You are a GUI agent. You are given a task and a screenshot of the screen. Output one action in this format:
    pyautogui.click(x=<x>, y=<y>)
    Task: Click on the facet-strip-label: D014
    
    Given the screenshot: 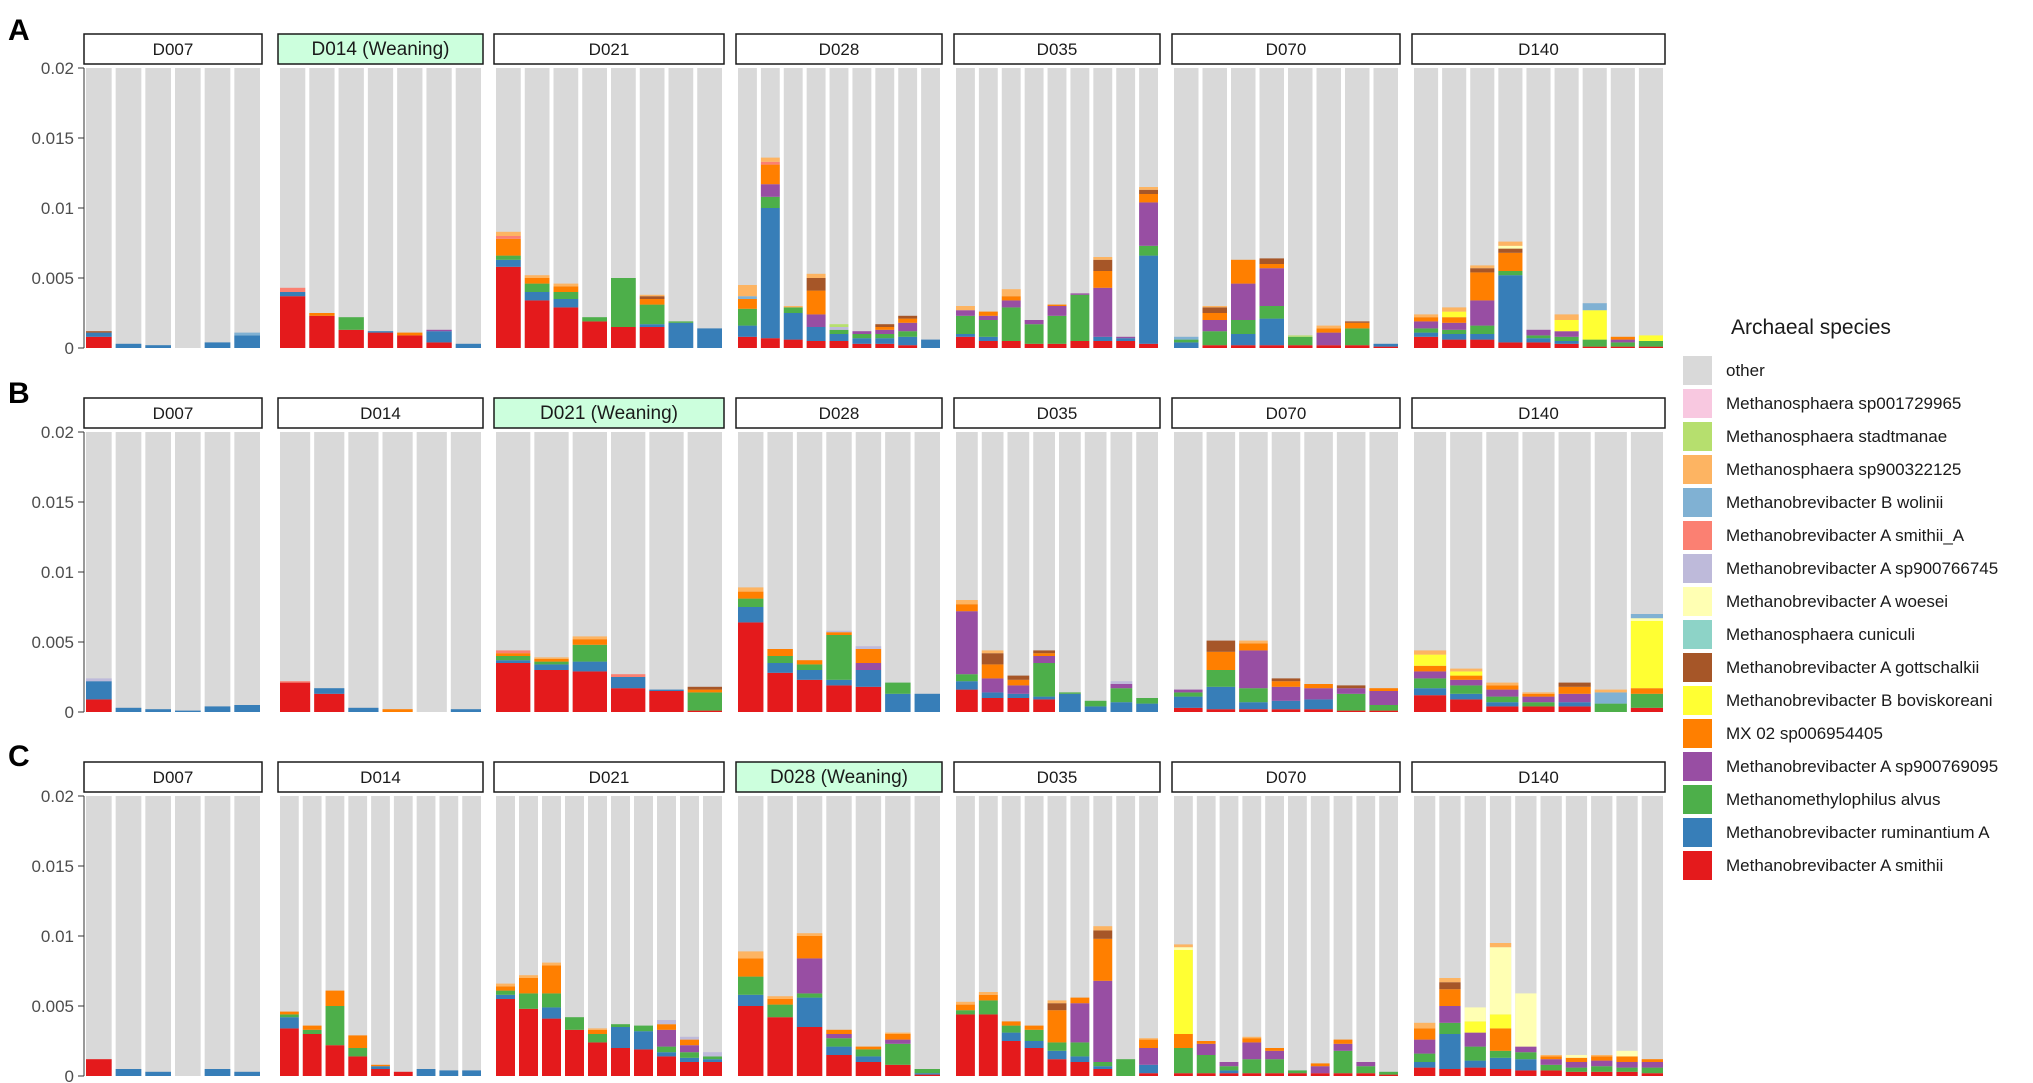 What is the action you would take?
    pyautogui.click(x=380, y=777)
    